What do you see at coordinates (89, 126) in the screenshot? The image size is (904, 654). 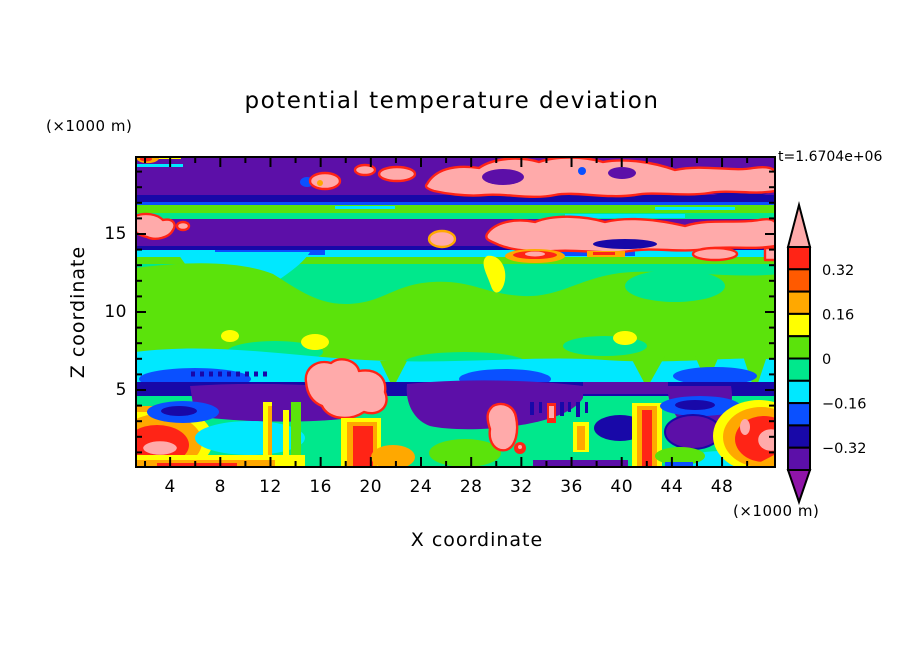 I see `z-axis-units-label: (×1000 m)` at bounding box center [89, 126].